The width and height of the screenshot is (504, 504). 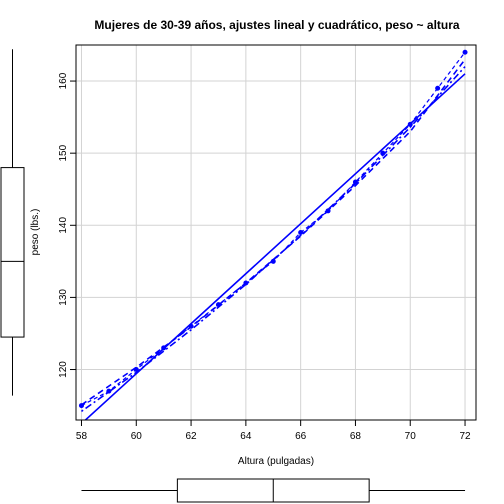 I want to click on y-tick-label: 130, so click(x=63, y=297).